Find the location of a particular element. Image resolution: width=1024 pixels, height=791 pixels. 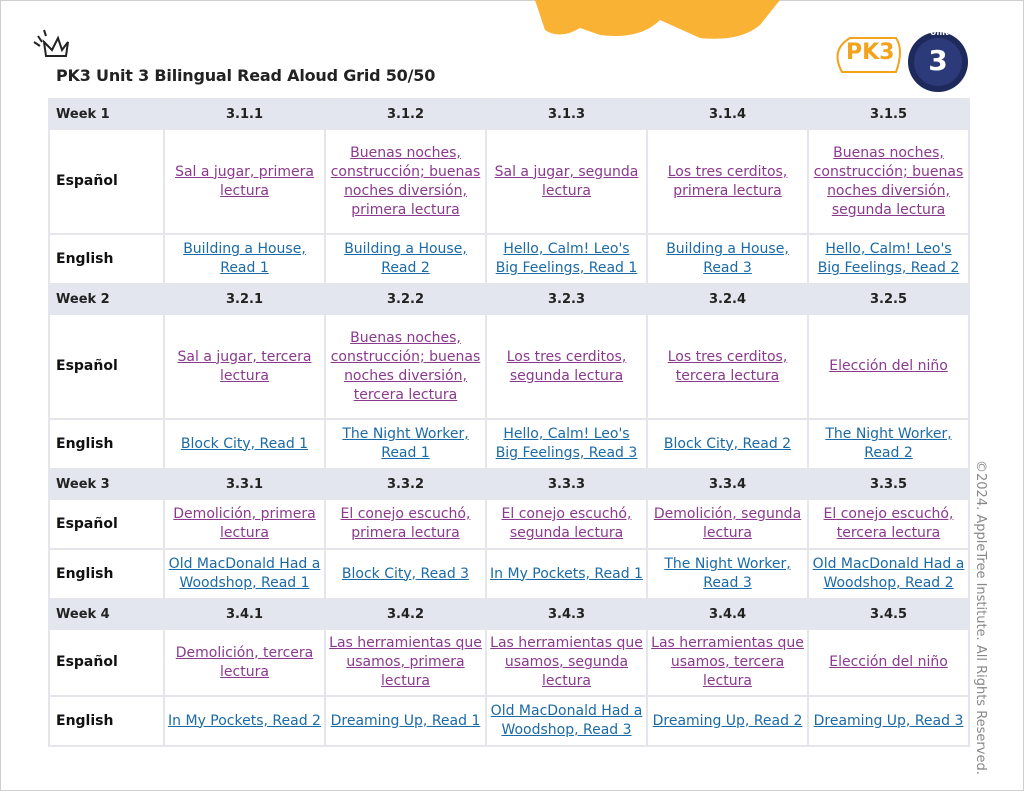

english-link: Block City, Read 1 is located at coordinates (244, 443).